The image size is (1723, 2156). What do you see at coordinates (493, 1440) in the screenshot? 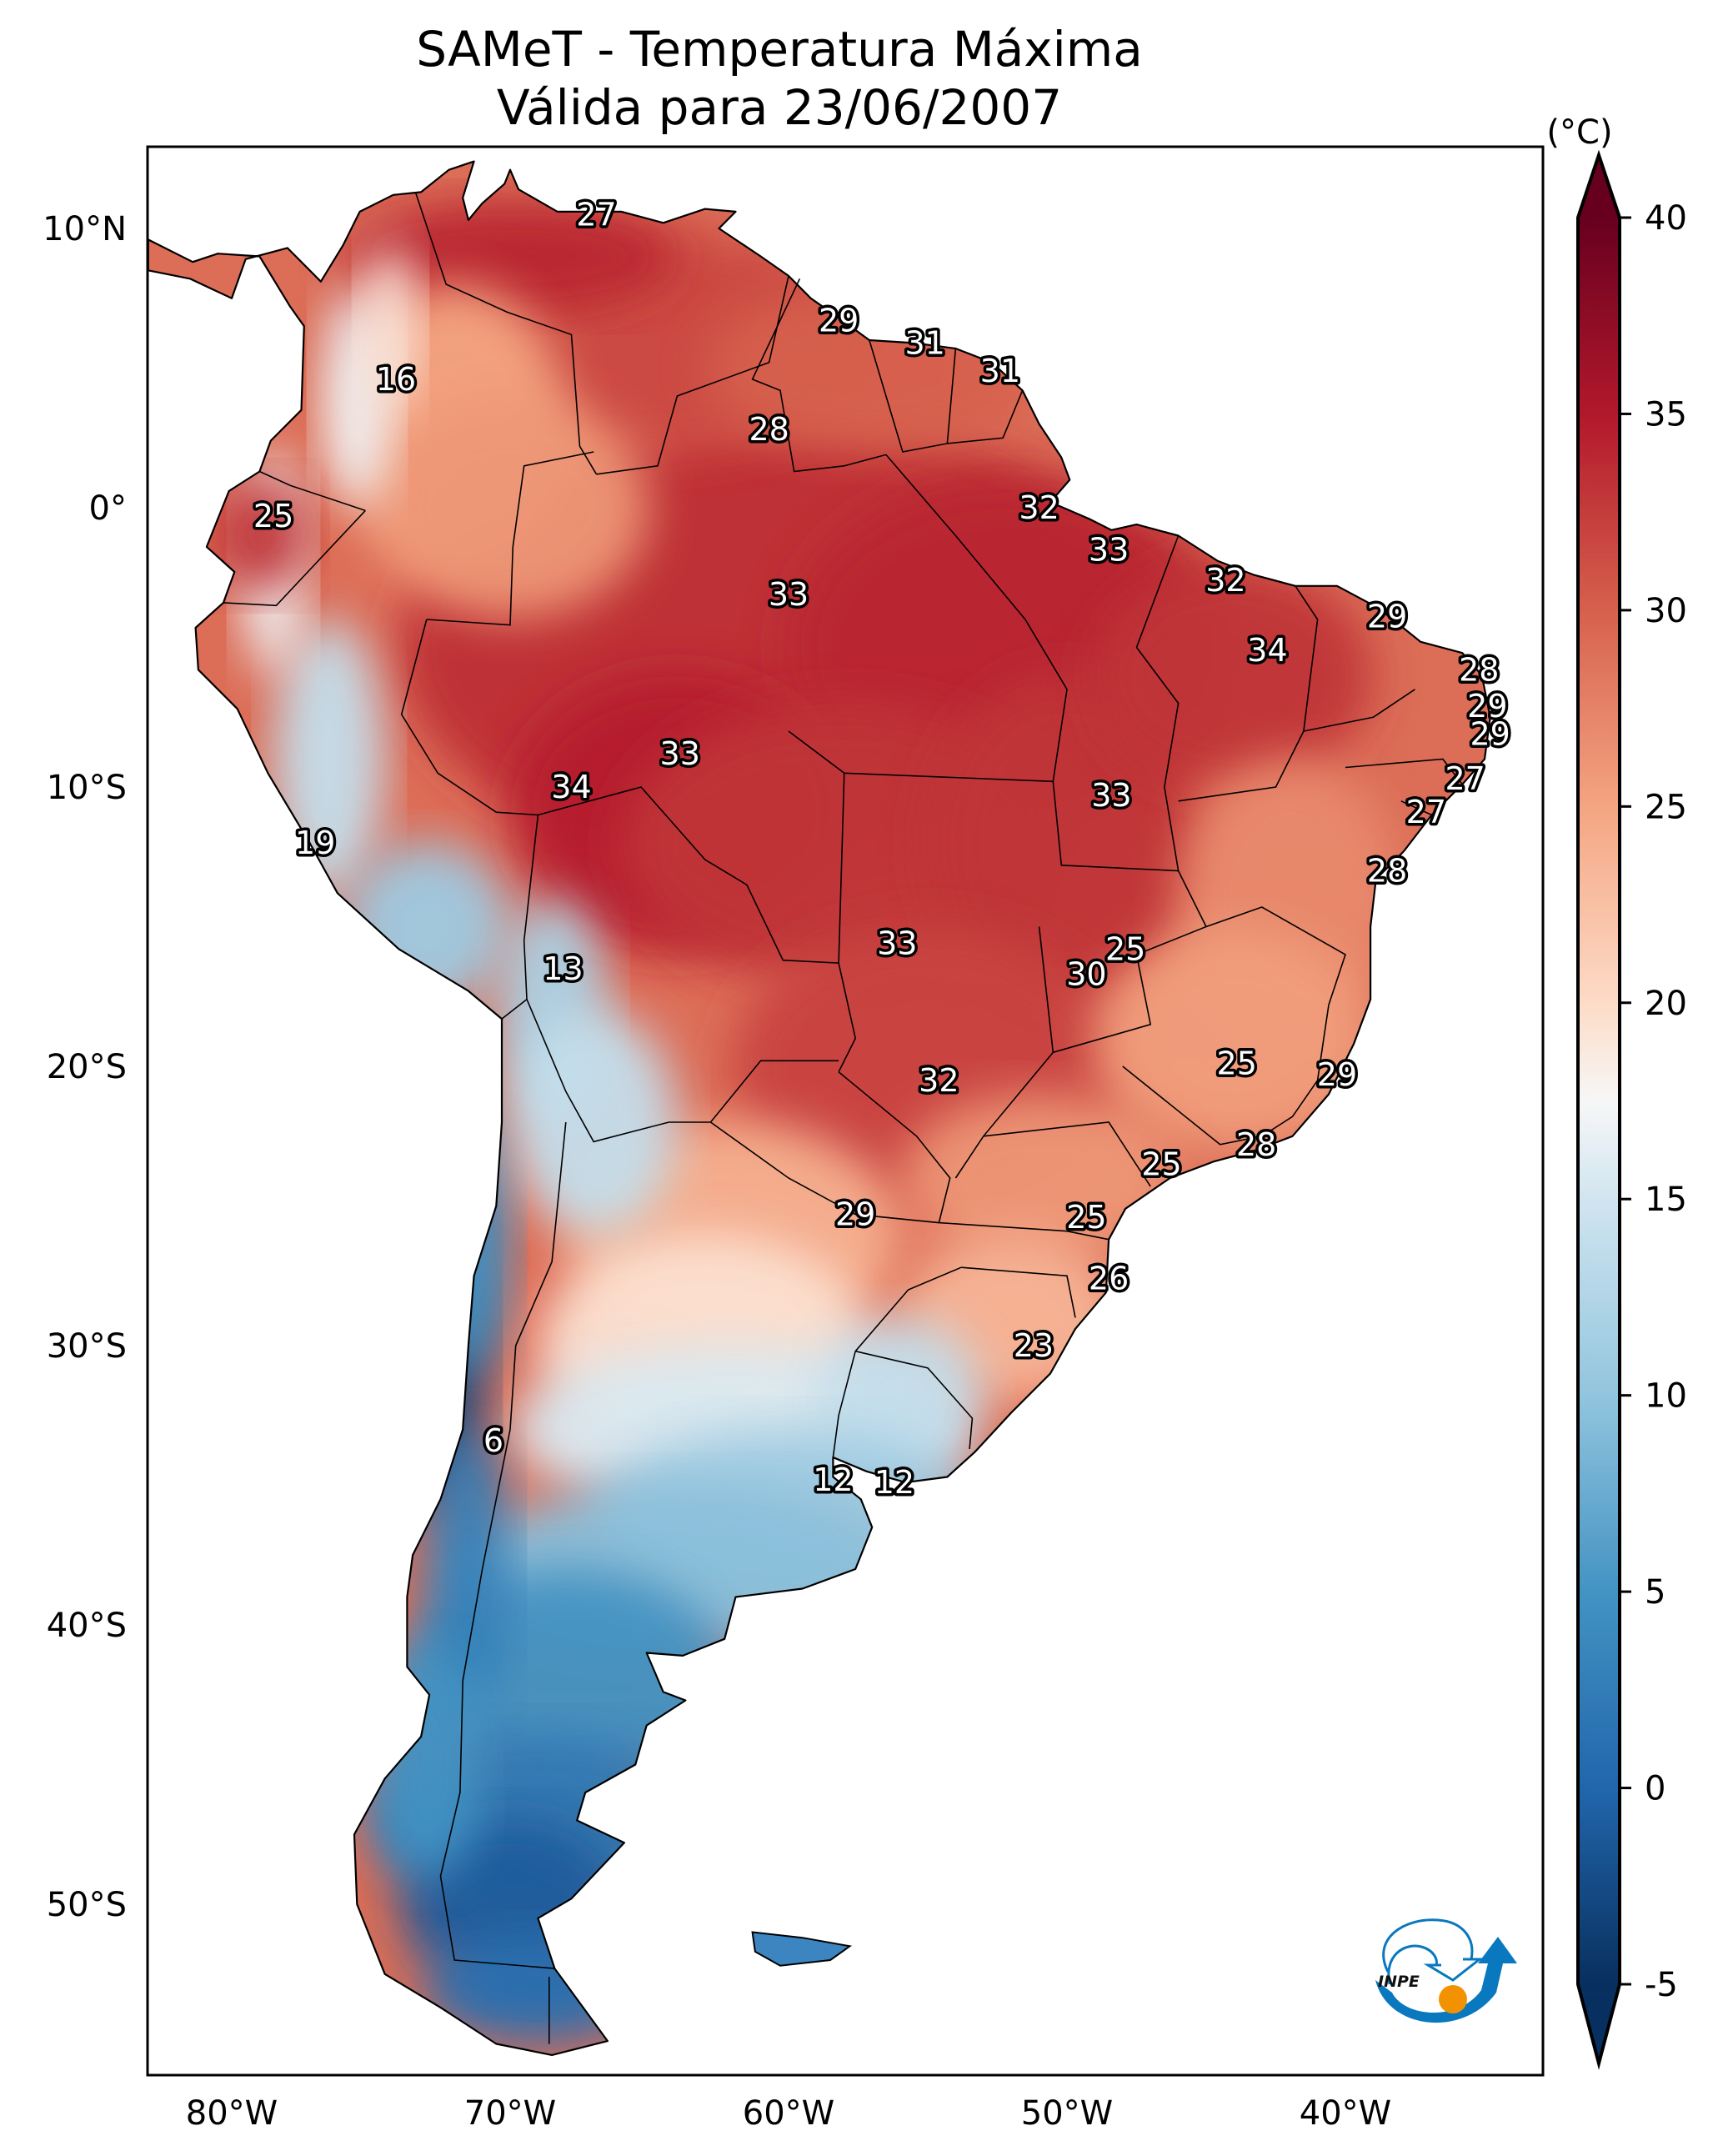
I see `temperature-value-label: 6` at bounding box center [493, 1440].